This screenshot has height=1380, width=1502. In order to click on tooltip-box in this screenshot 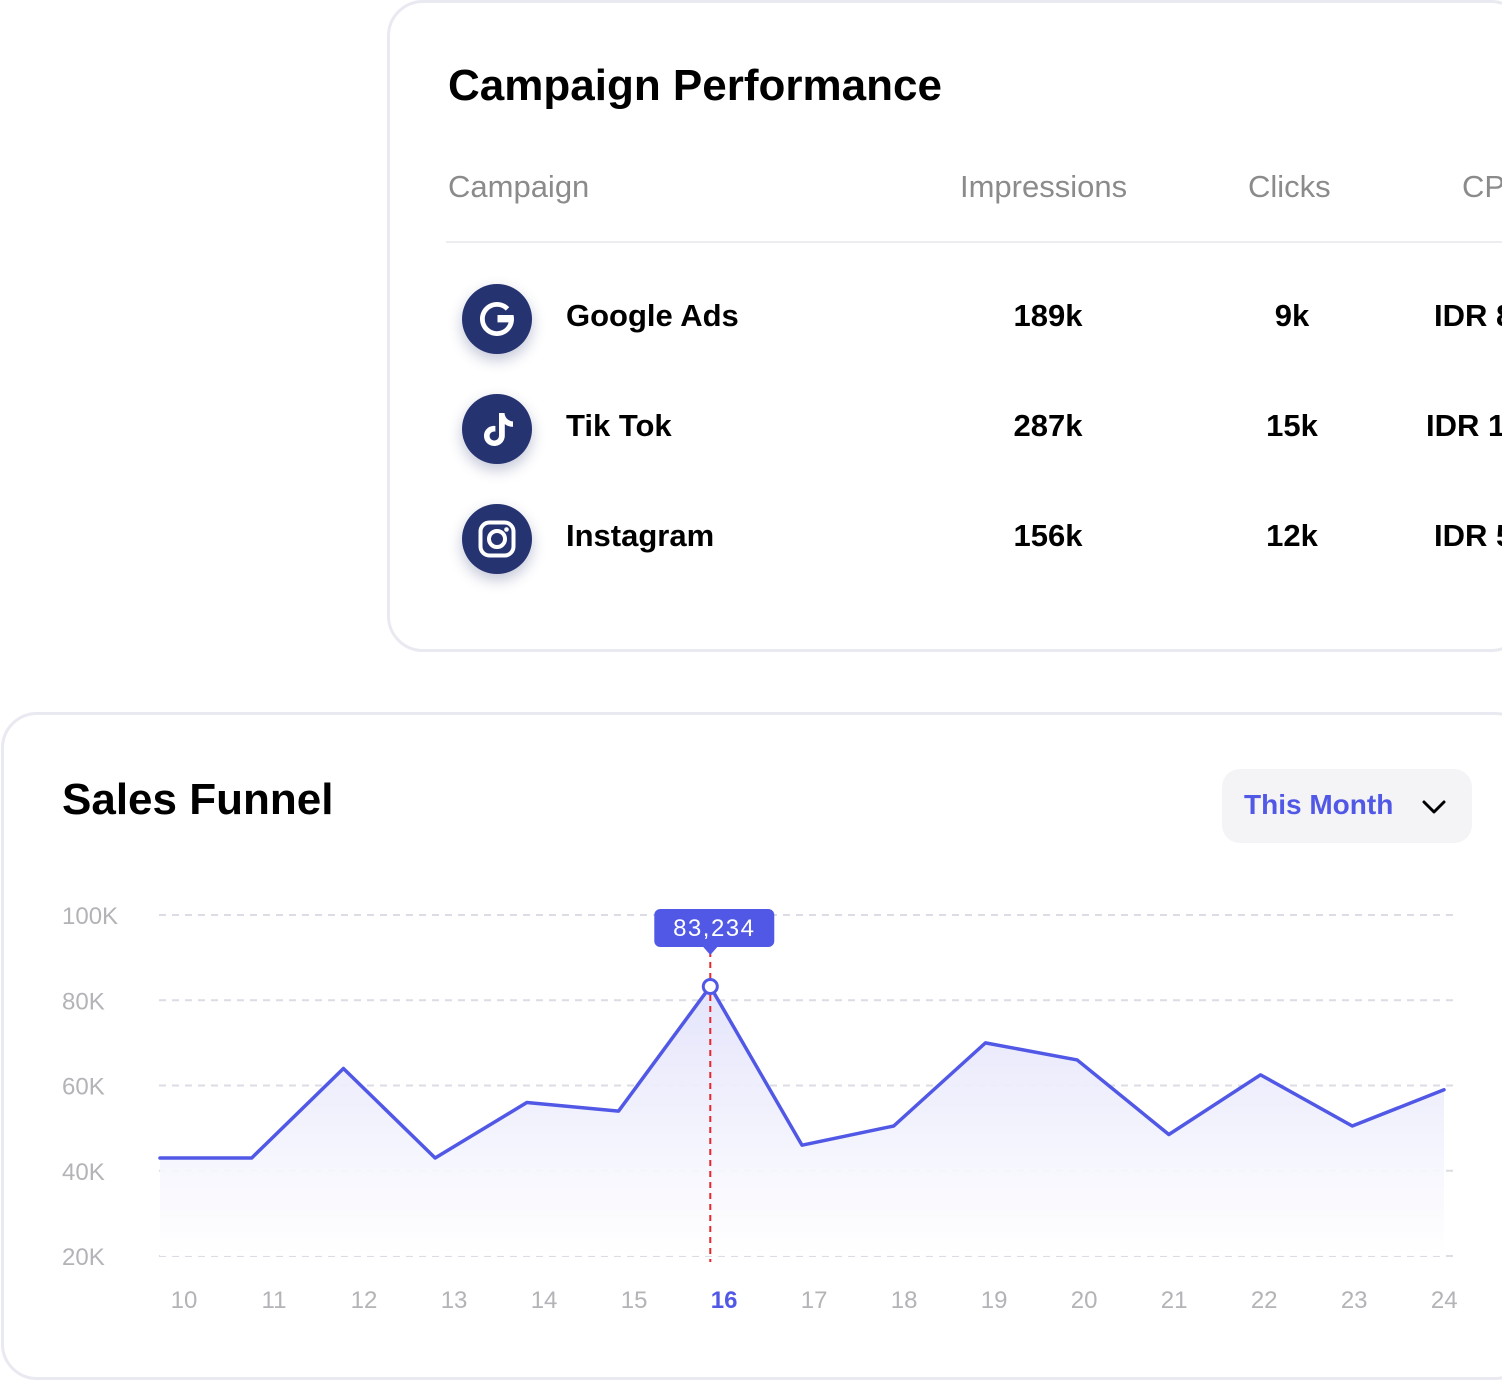, I will do `click(714, 928)`.